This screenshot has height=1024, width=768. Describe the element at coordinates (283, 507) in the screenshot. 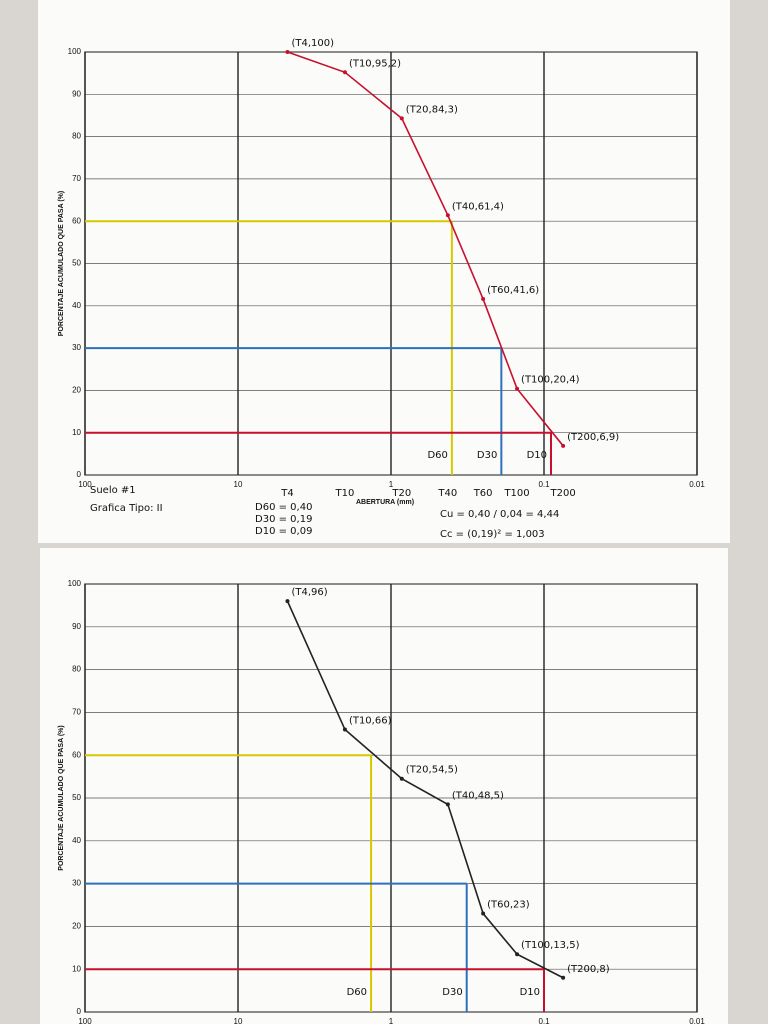

I see `handwritten-note: D60 = 0,40` at that location.